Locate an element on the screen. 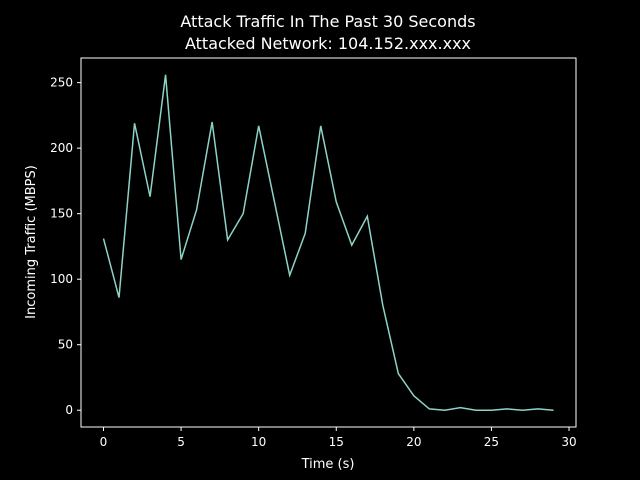 Image resolution: width=640 pixels, height=480 pixels. y-tick-label: 150 is located at coordinates (61, 214).